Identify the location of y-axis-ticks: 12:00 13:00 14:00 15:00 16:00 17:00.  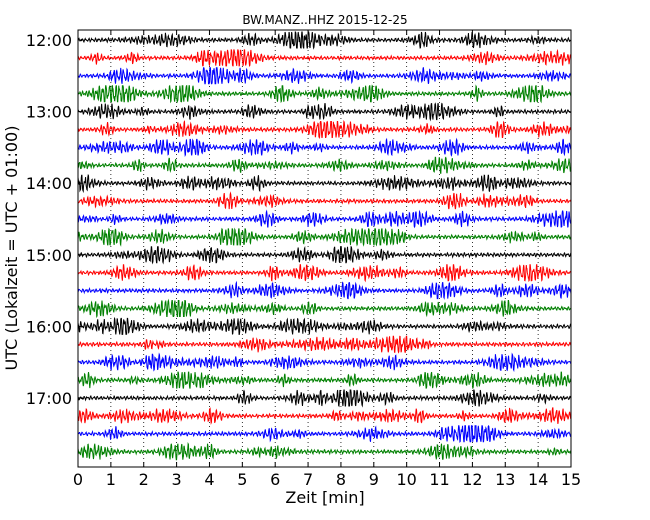
(54, 219).